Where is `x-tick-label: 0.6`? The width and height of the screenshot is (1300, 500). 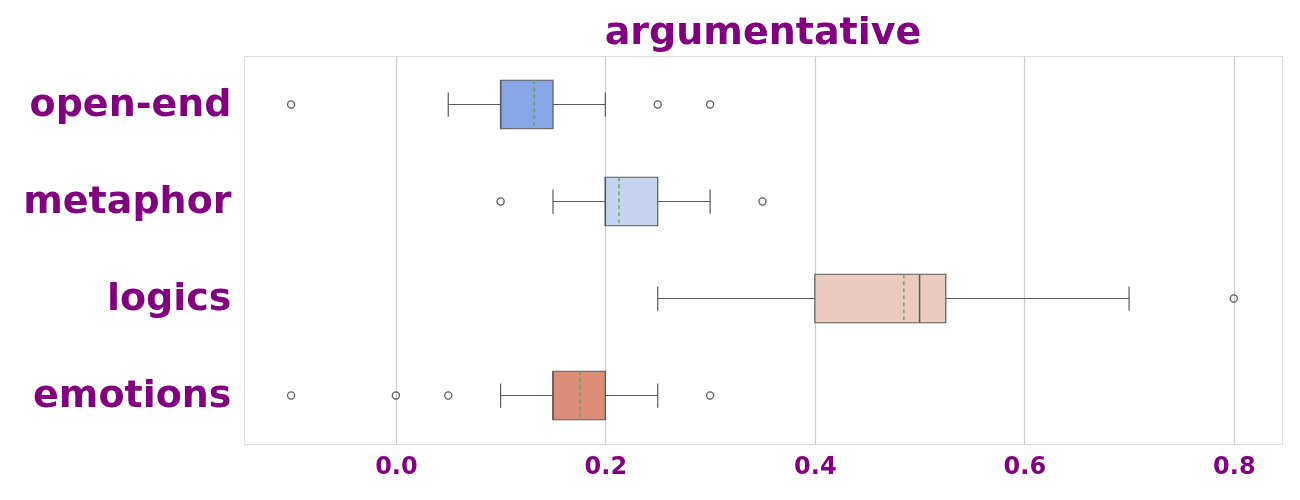 x-tick-label: 0.6 is located at coordinates (1025, 465).